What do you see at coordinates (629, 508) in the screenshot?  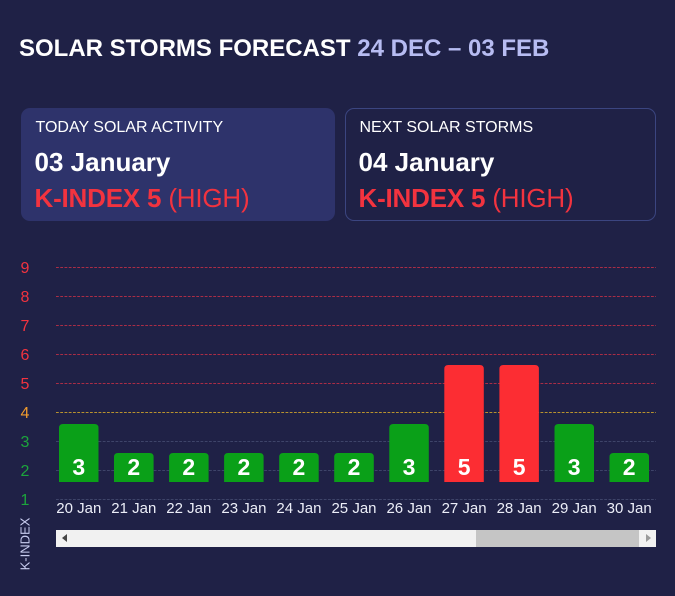 I see `svg-text: 30 Jan` at bounding box center [629, 508].